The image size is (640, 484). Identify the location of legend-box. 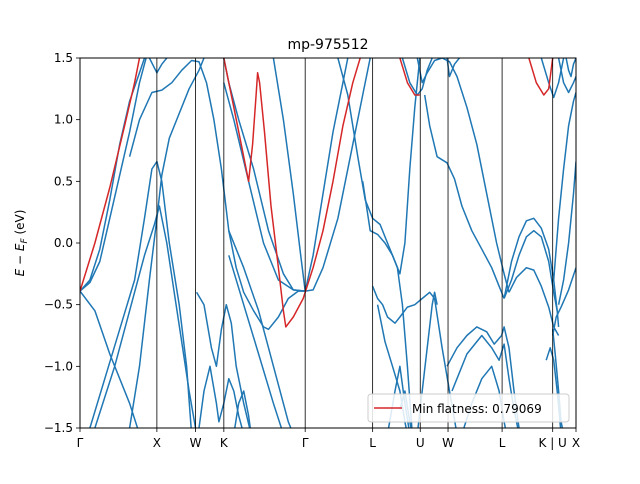
(468, 408).